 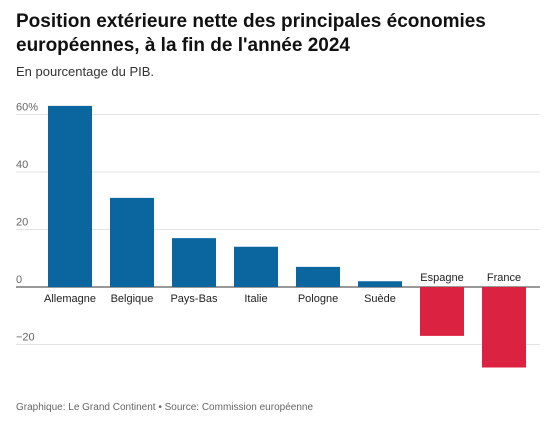 I want to click on category-label: Suède, so click(x=380, y=299).